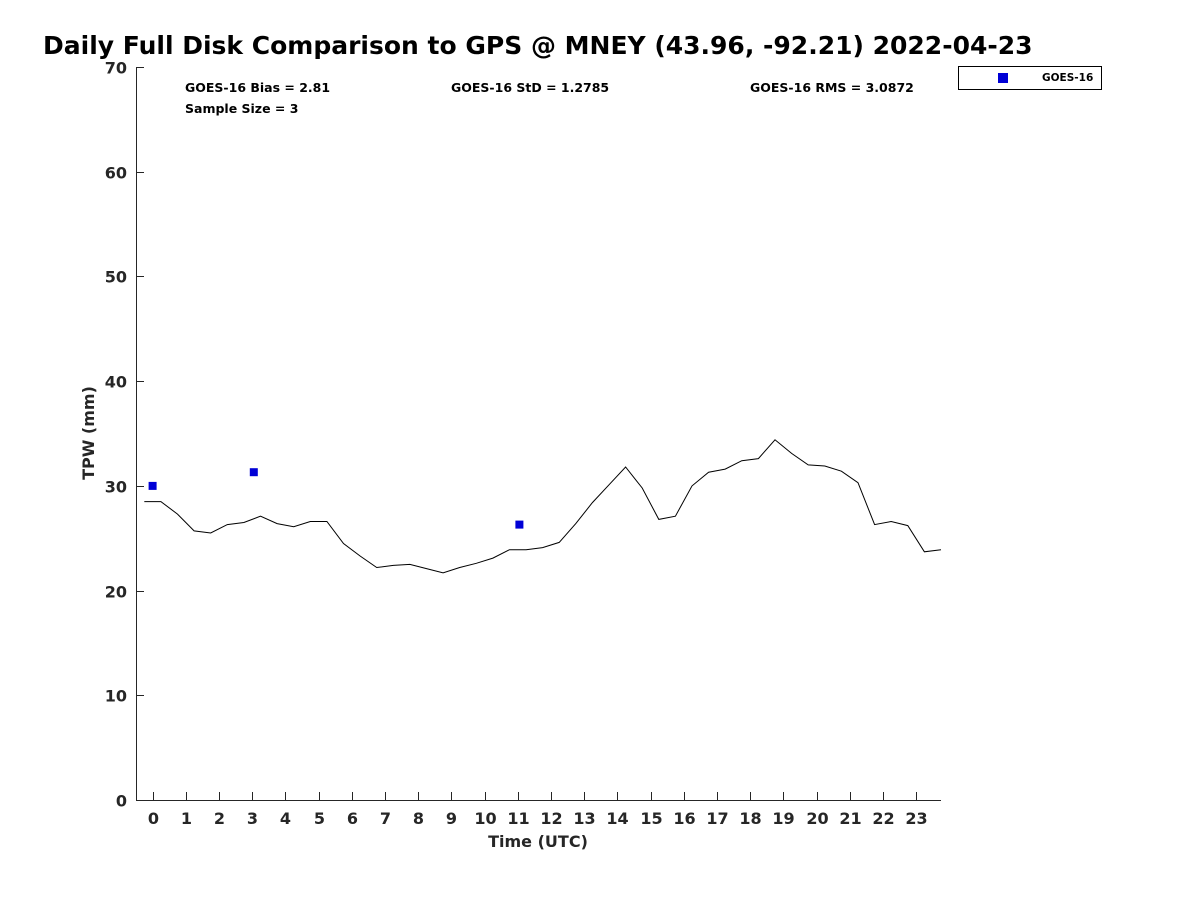 This screenshot has height=900, width=1200. What do you see at coordinates (538, 810) in the screenshot?
I see `x-axis: 0 1 2 3 4 5 6 7 8 9 10 11 12 13 14 15 16 17 18 19 20 21 22 23` at bounding box center [538, 810].